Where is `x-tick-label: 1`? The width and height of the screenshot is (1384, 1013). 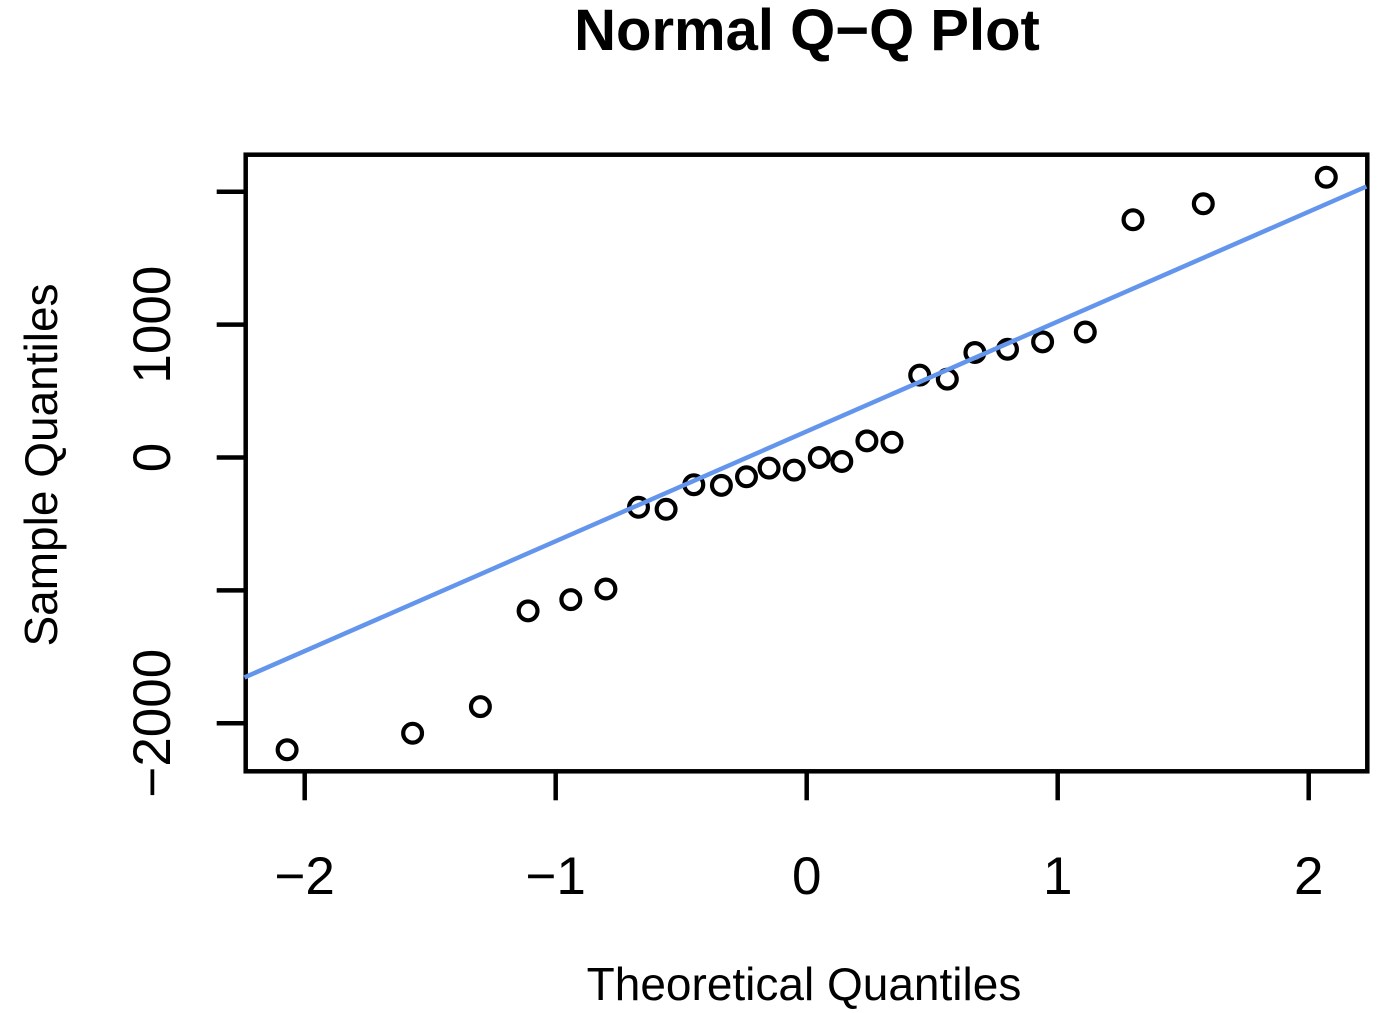 x-tick-label: 1 is located at coordinates (1057, 876).